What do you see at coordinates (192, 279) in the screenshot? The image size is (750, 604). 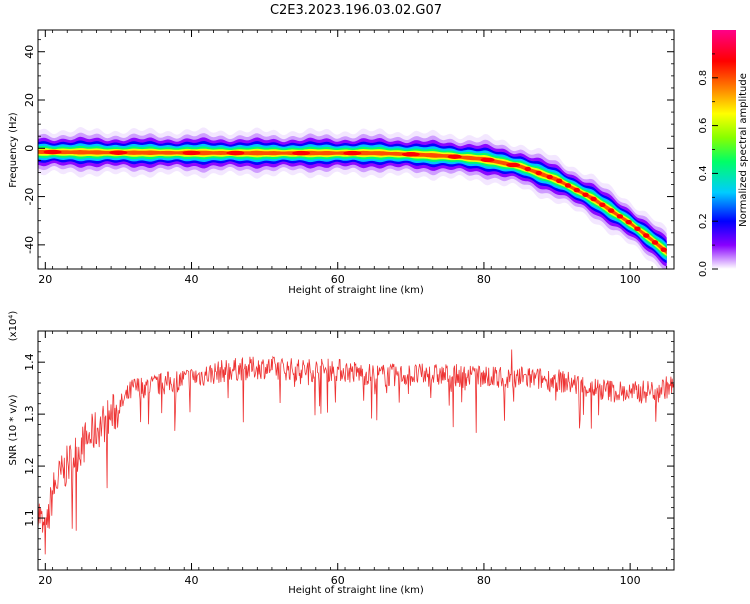 I see `heatmap-x-tick-label: 40` at bounding box center [192, 279].